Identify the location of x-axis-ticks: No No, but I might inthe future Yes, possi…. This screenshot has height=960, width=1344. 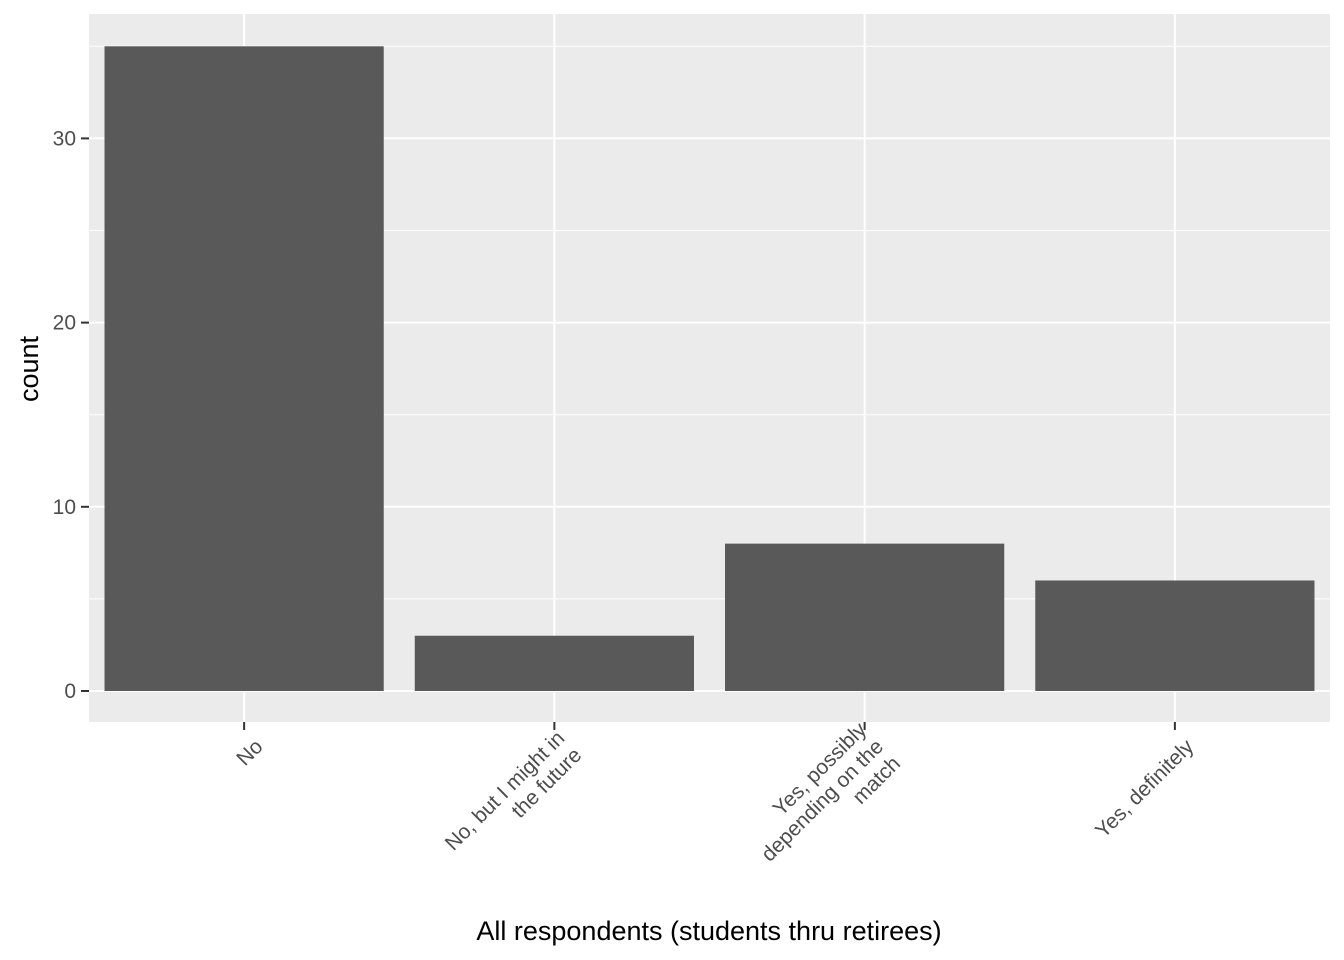
(715, 800).